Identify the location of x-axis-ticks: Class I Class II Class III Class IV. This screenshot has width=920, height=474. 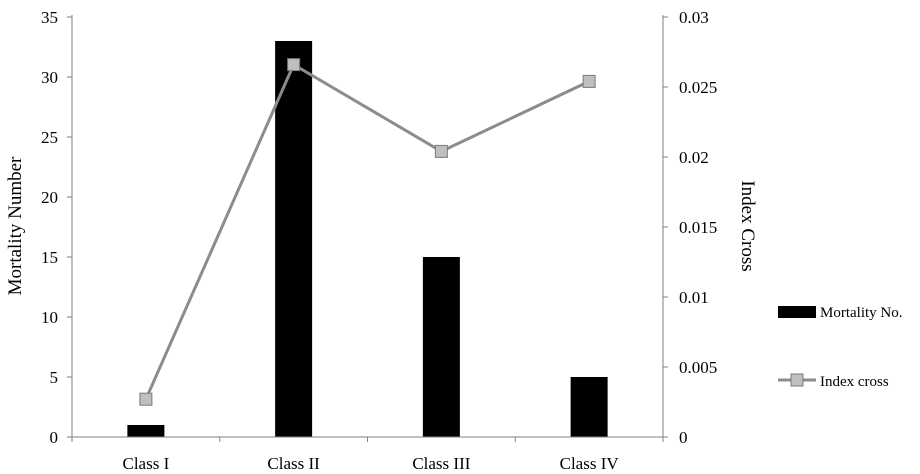
(367, 455).